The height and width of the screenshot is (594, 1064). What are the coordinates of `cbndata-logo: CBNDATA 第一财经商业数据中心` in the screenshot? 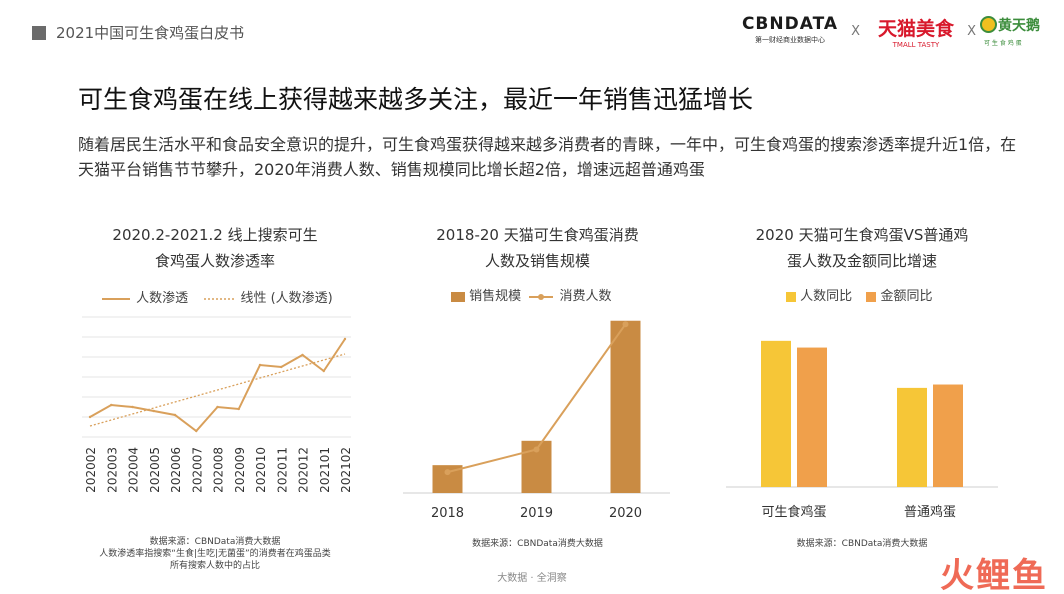 It's located at (790, 29).